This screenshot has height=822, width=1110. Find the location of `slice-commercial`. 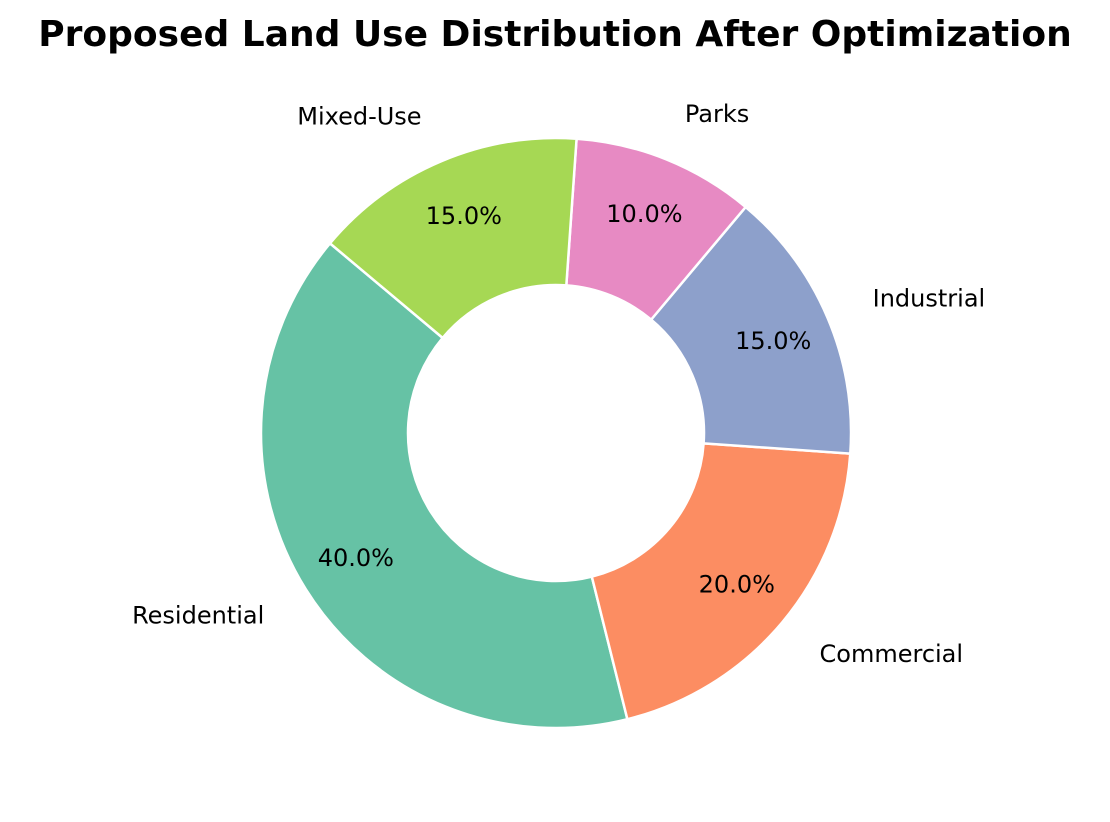

slice-commercial is located at coordinates (721, 581).